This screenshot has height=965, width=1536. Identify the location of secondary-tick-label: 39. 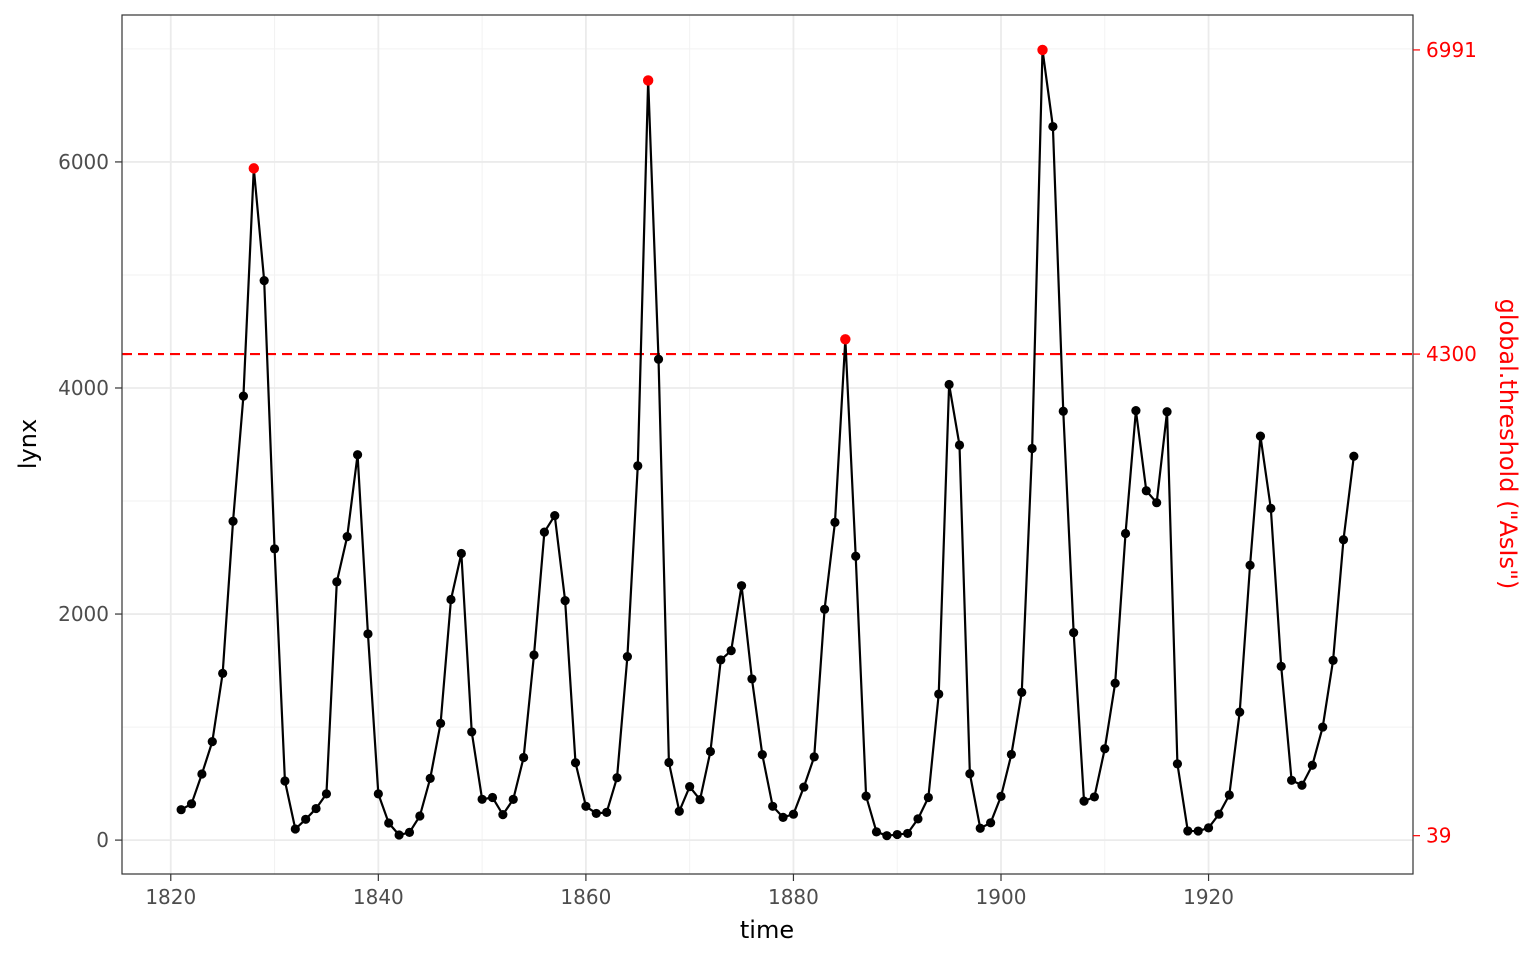
(1438, 836).